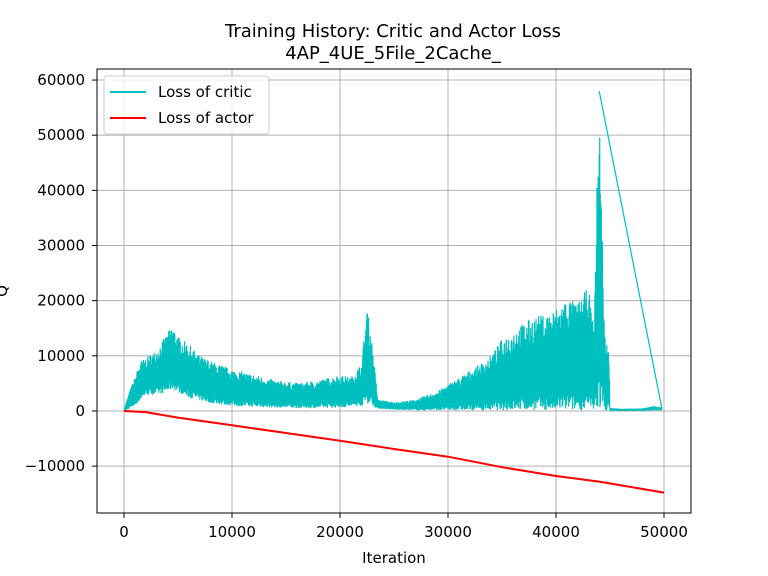 This screenshot has height=576, width=768. I want to click on legend-box, so click(186, 105).